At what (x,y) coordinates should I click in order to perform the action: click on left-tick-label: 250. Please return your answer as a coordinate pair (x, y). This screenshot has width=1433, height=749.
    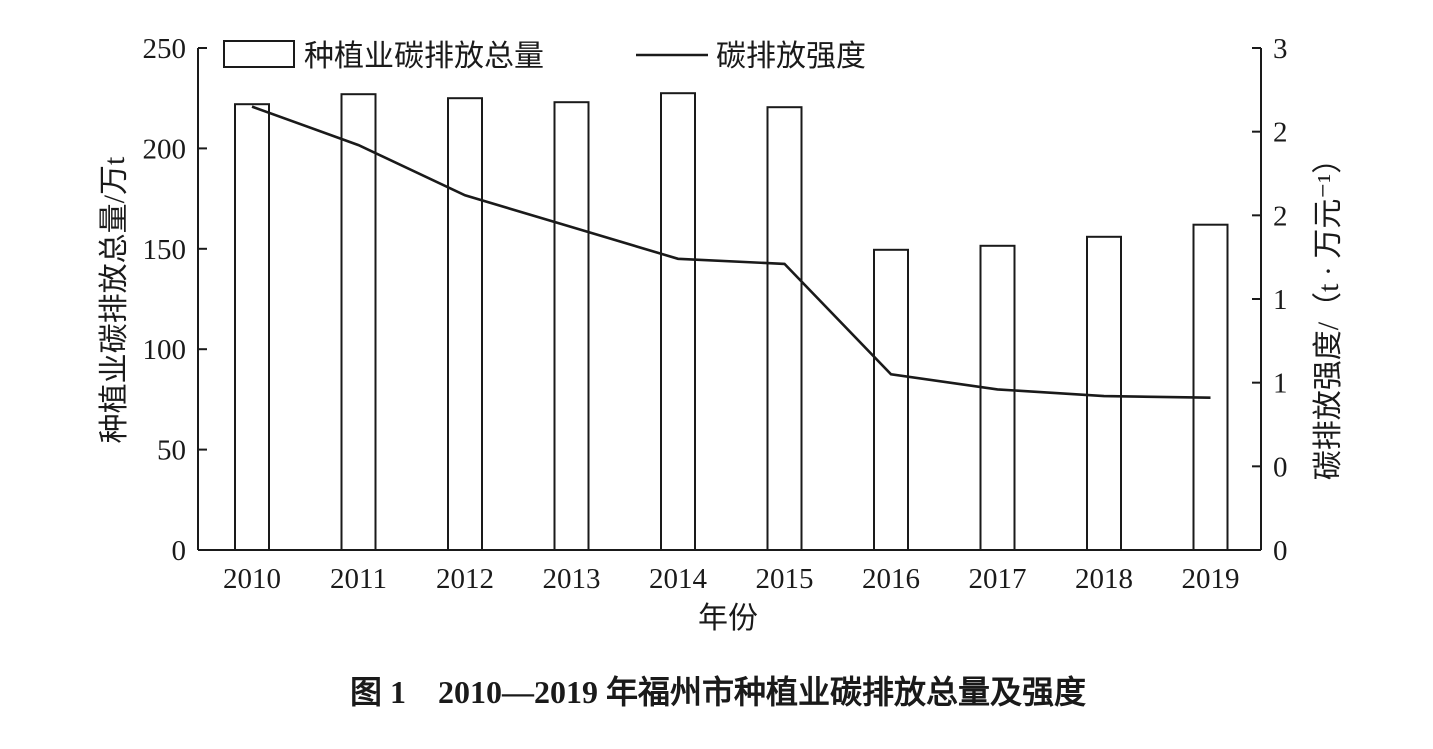
    Looking at the image, I should click on (165, 49).